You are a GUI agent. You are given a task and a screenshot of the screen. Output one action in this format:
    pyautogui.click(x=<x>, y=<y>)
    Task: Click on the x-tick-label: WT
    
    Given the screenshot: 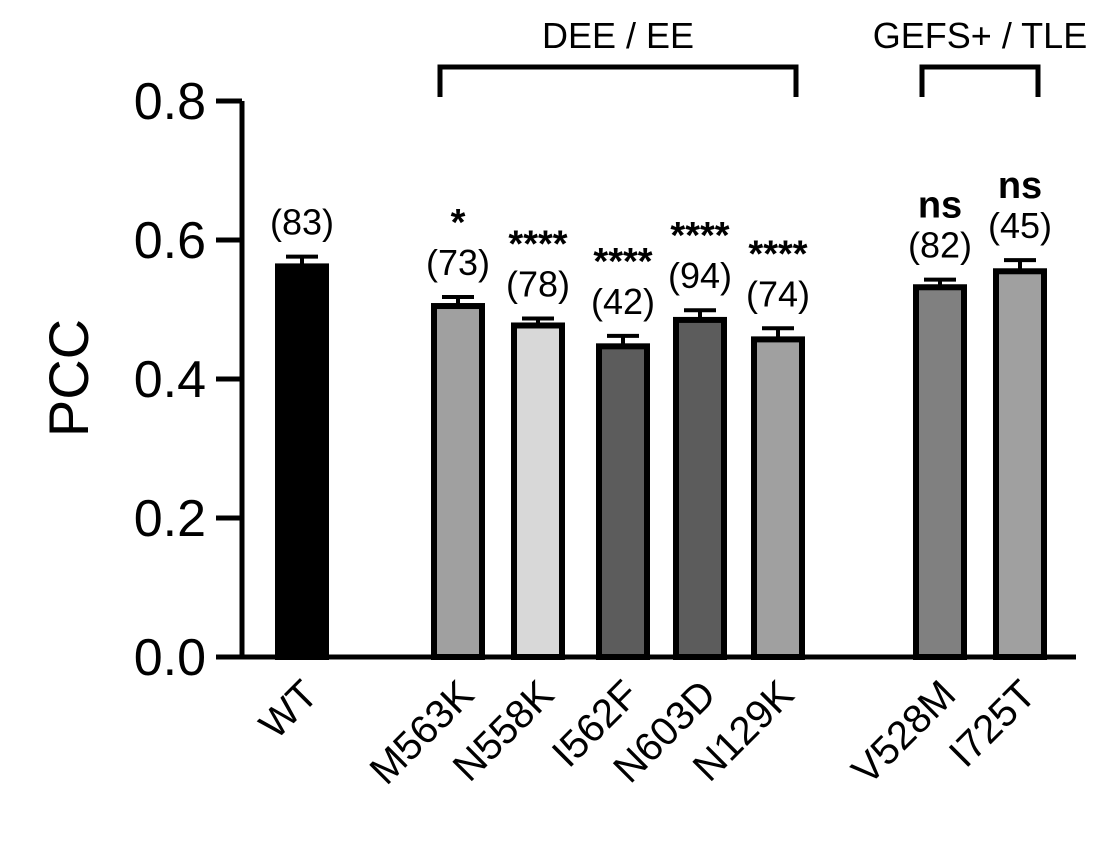 What is the action you would take?
    pyautogui.click(x=288, y=709)
    